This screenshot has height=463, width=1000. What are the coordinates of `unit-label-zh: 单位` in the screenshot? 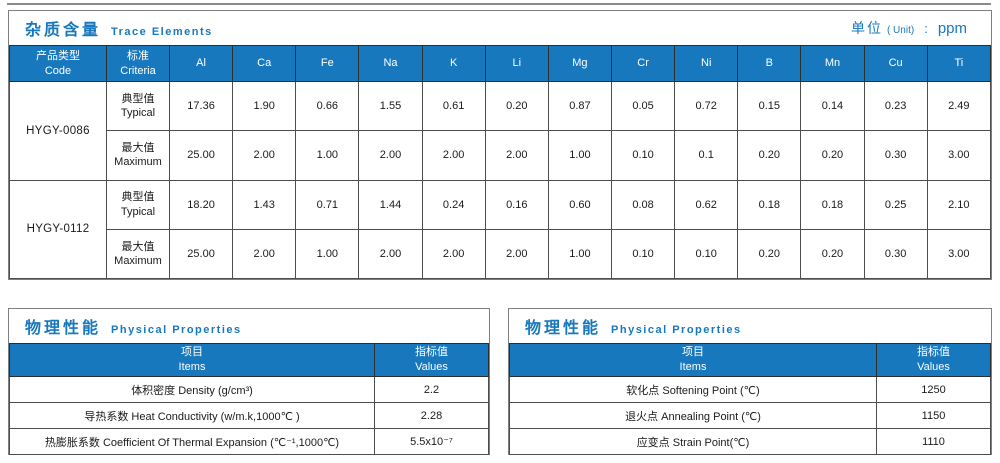 It's located at (866, 28).